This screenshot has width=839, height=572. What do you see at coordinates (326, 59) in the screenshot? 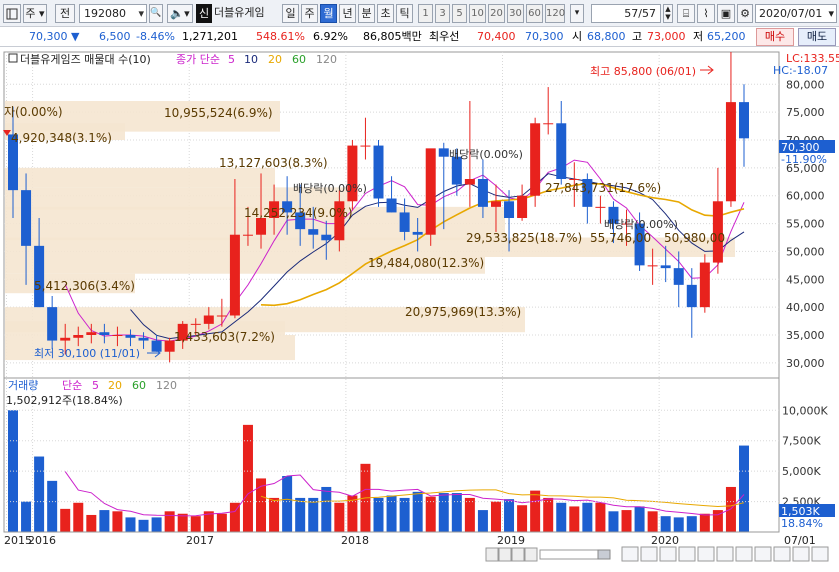
I see `ma-period-120: 120` at bounding box center [326, 59].